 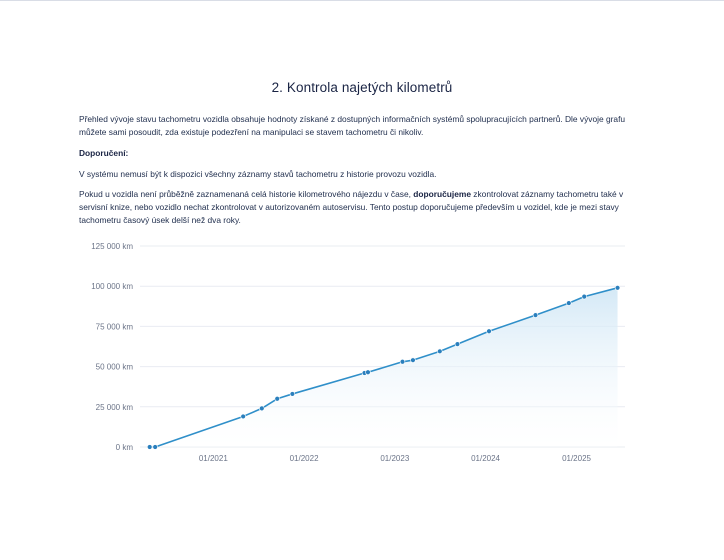 I want to click on section-title: 2. Kontrola najetých kilometrů, so click(x=362, y=87).